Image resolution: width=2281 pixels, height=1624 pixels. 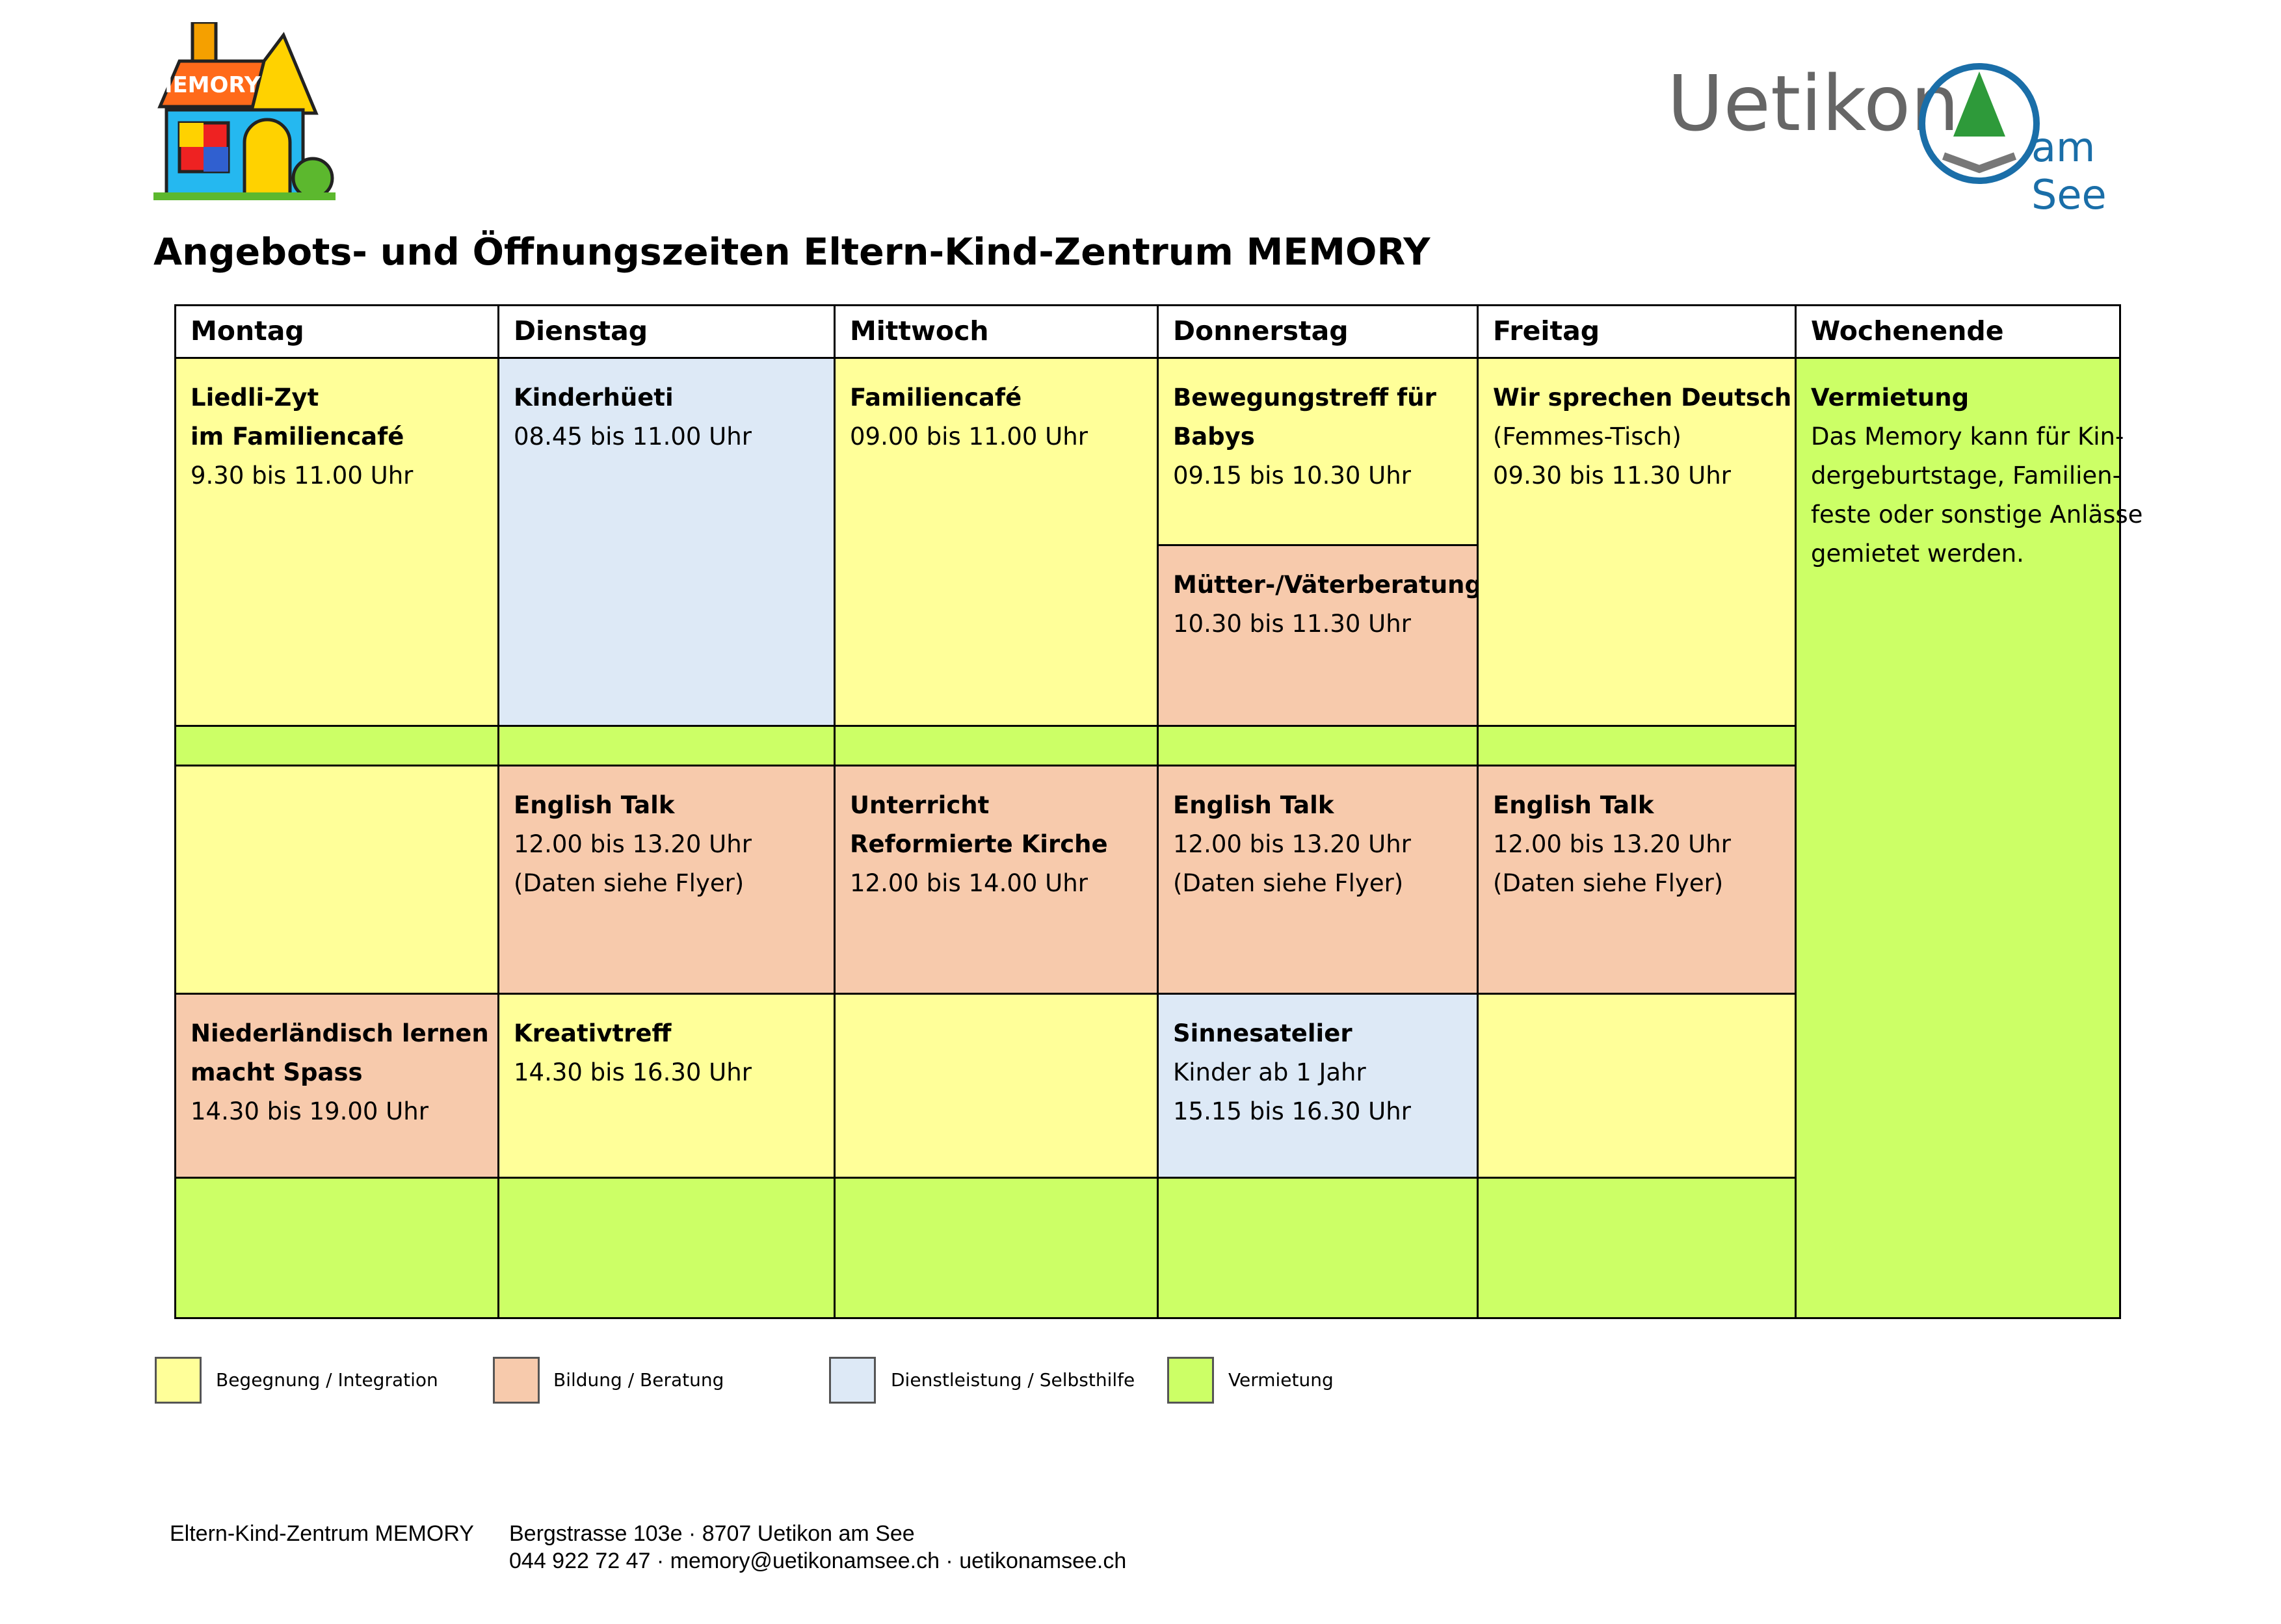 What do you see at coordinates (1890, 398) in the screenshot?
I see `cell-title: Vermietung` at bounding box center [1890, 398].